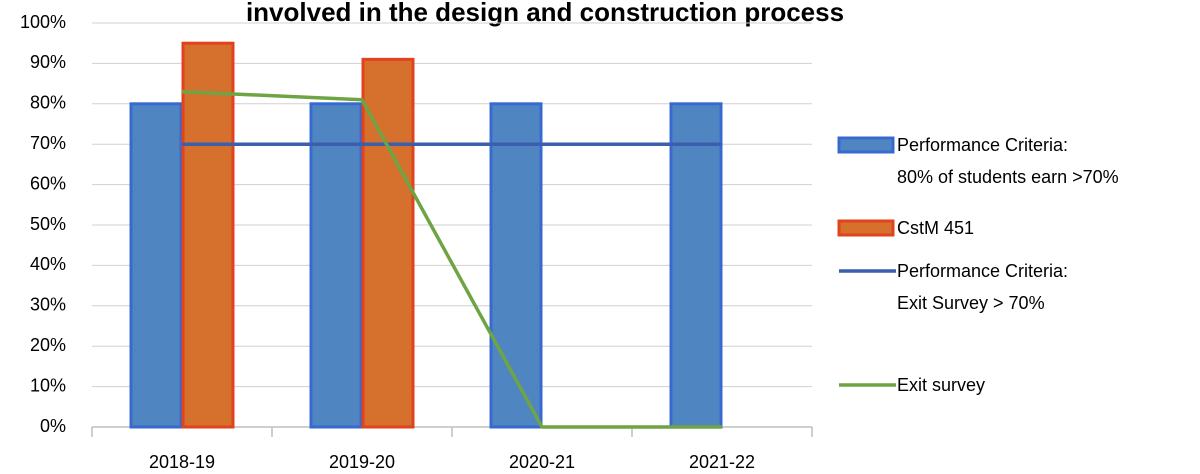  Describe the element at coordinates (941, 385) in the screenshot. I see `legend-label: Exit survey` at that location.